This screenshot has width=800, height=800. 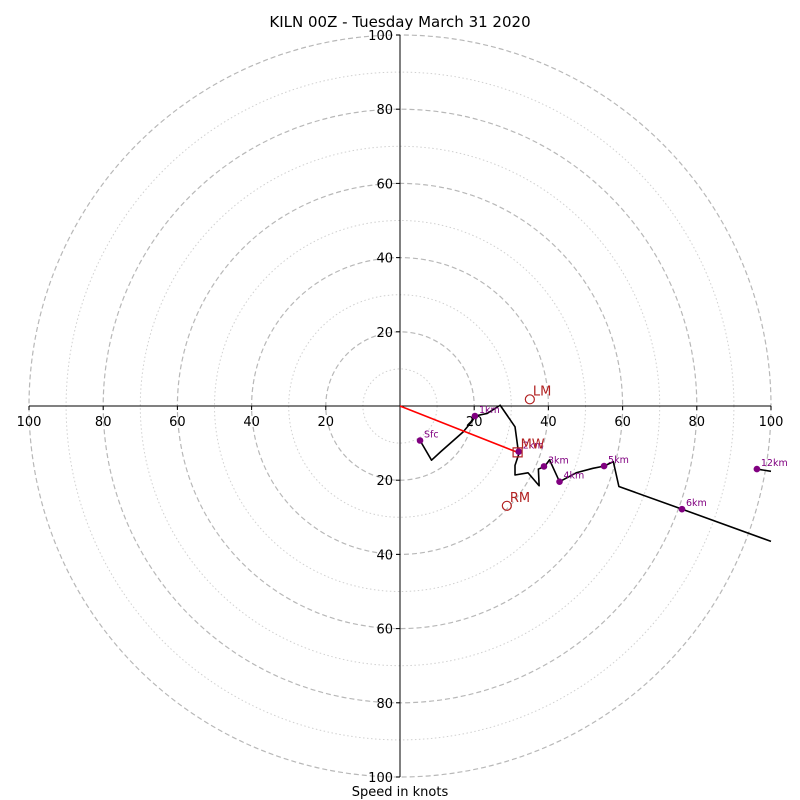 What do you see at coordinates (458, 429) in the screenshot?
I see `mean-wind-vector` at bounding box center [458, 429].